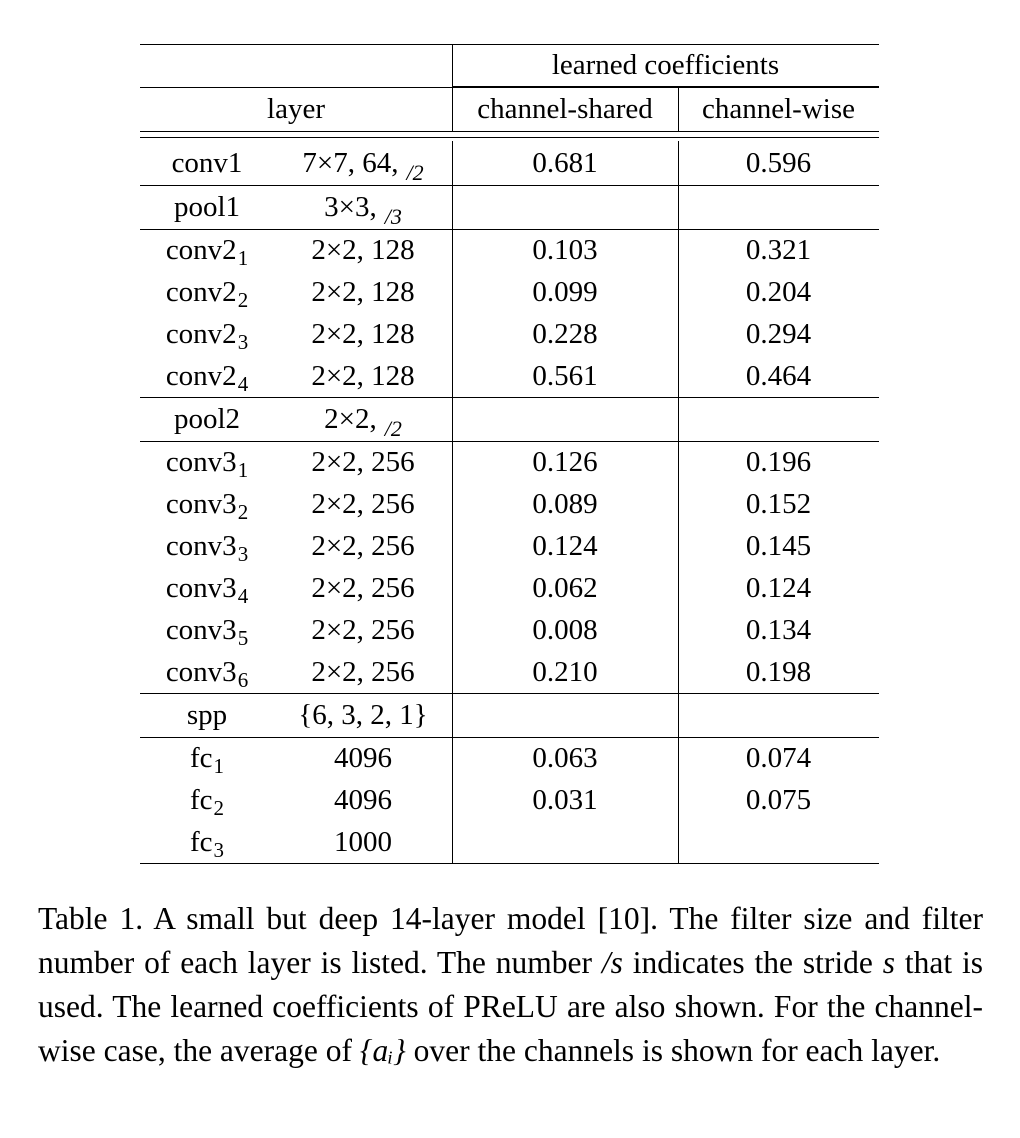 Image resolution: width=1020 pixels, height=1138 pixels. Describe the element at coordinates (565, 671) in the screenshot. I see `channel-shared-value: 0.210` at that location.